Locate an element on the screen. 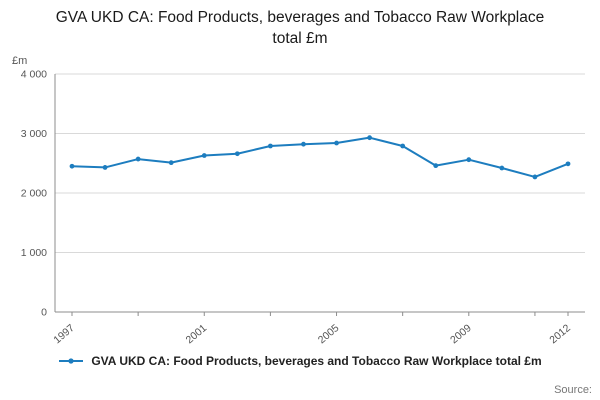 The width and height of the screenshot is (600, 400). y-tick-label: 4 000 is located at coordinates (34, 74).